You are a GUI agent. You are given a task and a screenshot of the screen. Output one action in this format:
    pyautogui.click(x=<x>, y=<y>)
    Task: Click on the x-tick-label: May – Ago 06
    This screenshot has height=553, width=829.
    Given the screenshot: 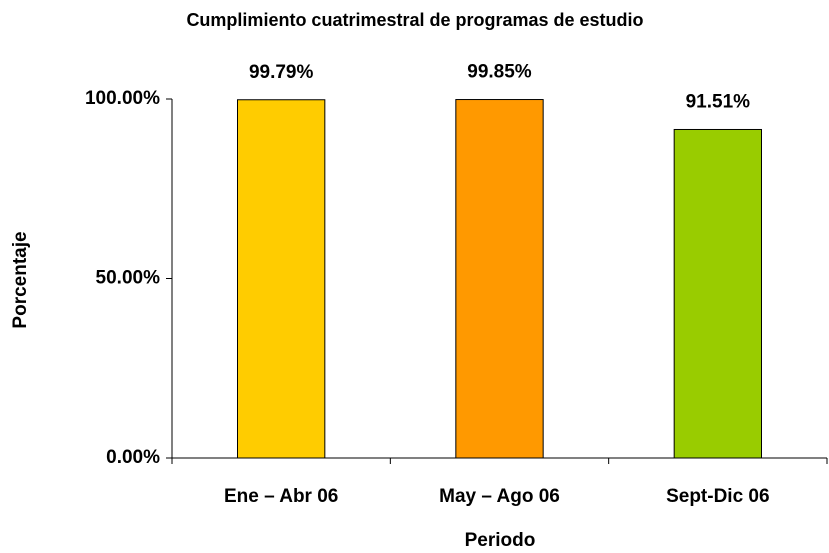 What is the action you would take?
    pyautogui.click(x=499, y=496)
    